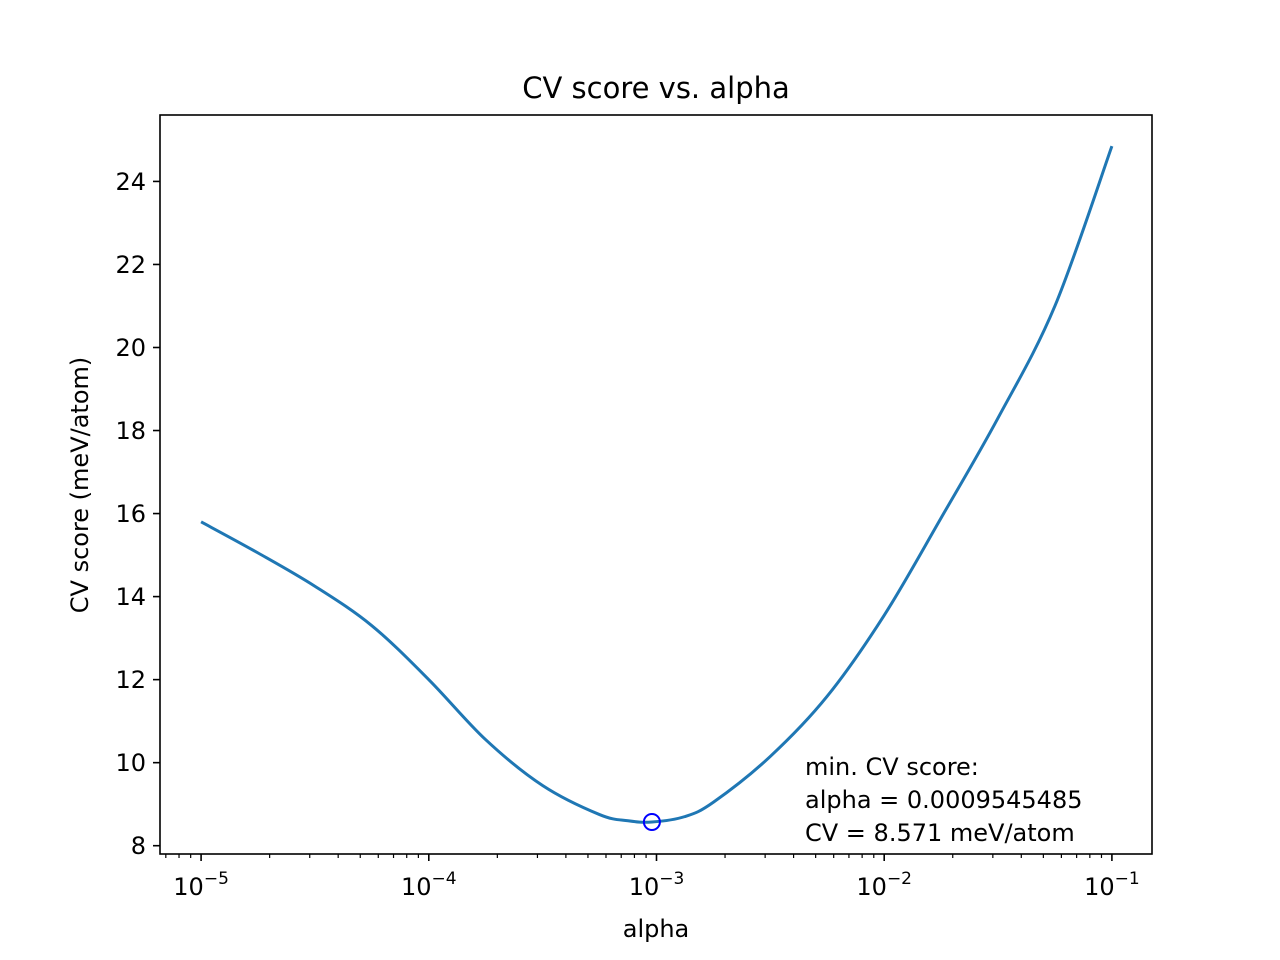 This screenshot has height=960, width=1280. What do you see at coordinates (201, 885) in the screenshot?
I see `x-tick-label-0: 10⁻⁵` at bounding box center [201, 885].